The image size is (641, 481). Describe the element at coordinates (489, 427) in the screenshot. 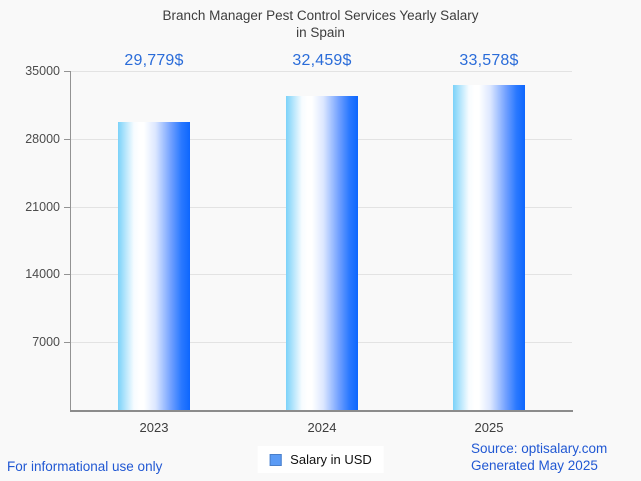

I see `x-axis-label-2025: 2025` at that location.